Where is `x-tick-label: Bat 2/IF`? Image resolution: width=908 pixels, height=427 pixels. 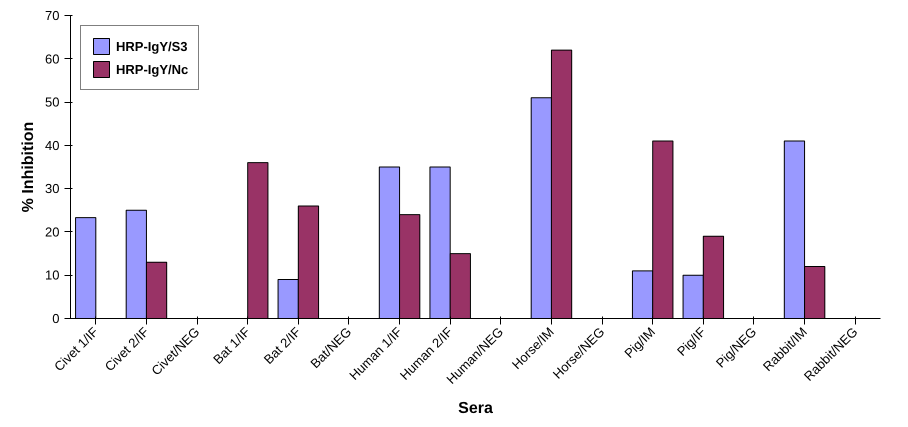
x-tick-label: Bat 2/IF is located at coordinates (282, 345).